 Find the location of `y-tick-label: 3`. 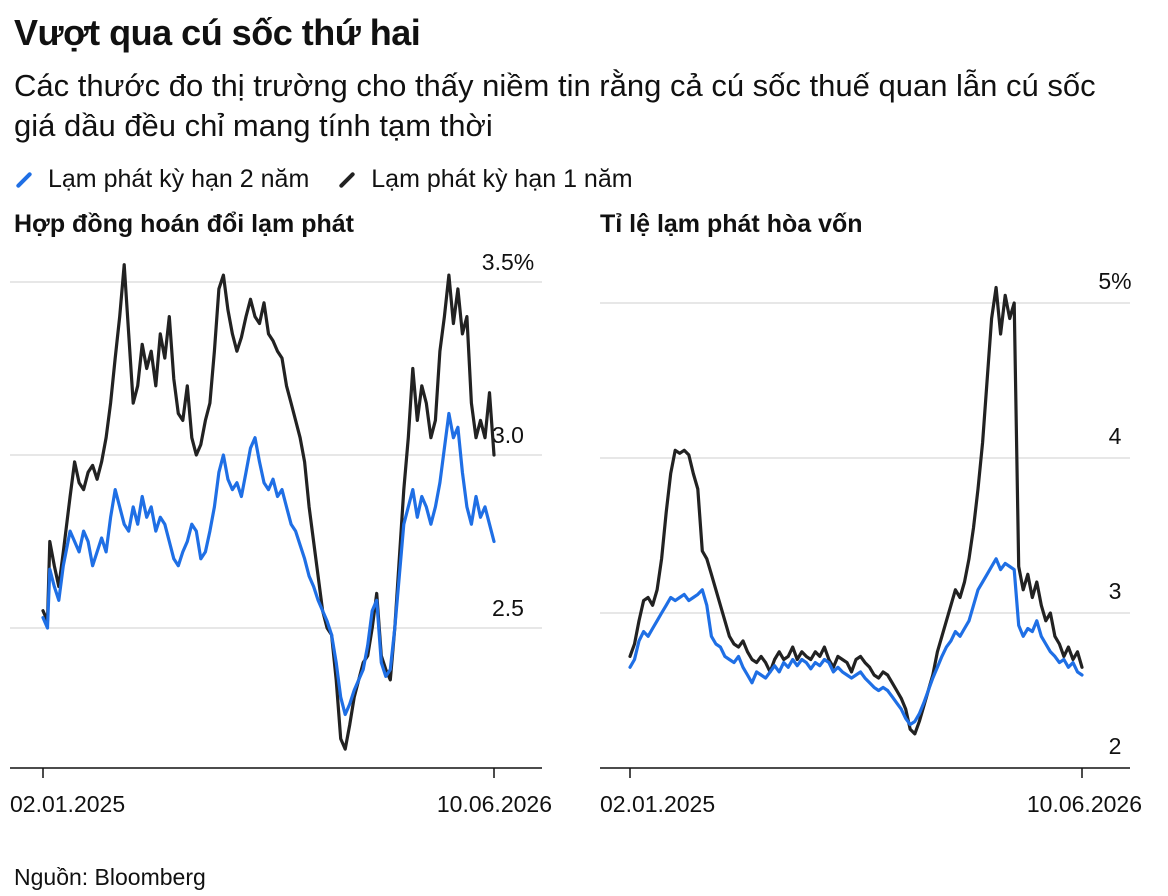

y-tick-label: 3 is located at coordinates (1115, 591).